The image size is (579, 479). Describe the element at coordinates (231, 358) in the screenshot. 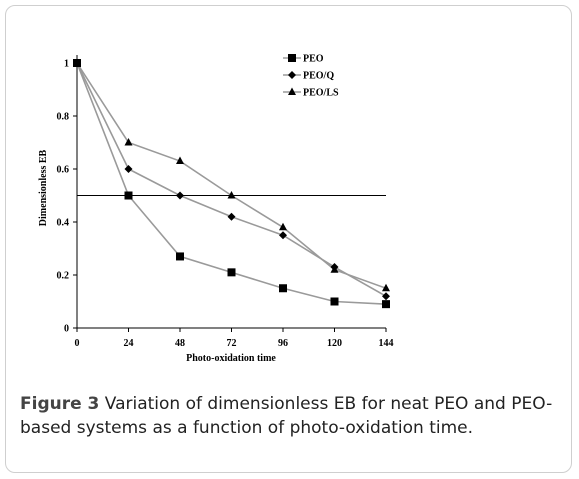

I see `x-axis-label: Photo-oxidation time` at that location.